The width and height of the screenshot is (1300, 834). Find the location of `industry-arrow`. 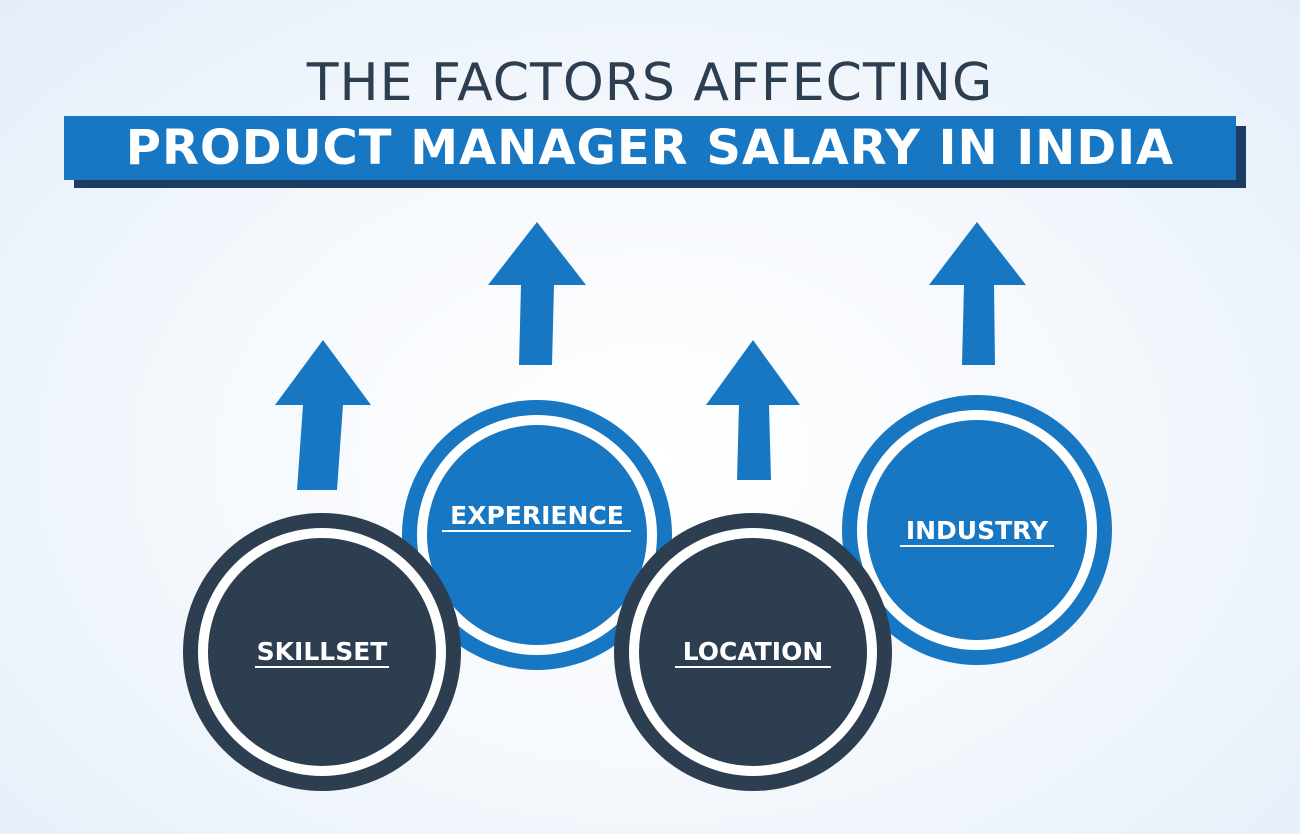

industry-arrow is located at coordinates (977, 293).